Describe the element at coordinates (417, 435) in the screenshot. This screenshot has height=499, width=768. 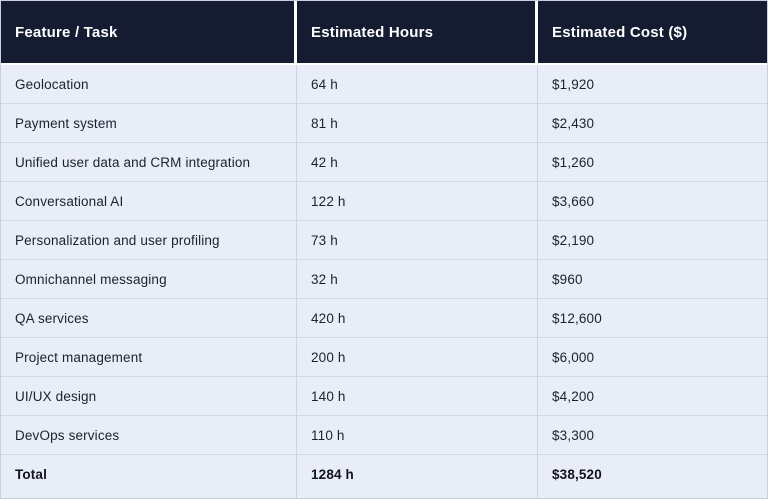
I see `cell-hours: 110 h` at that location.